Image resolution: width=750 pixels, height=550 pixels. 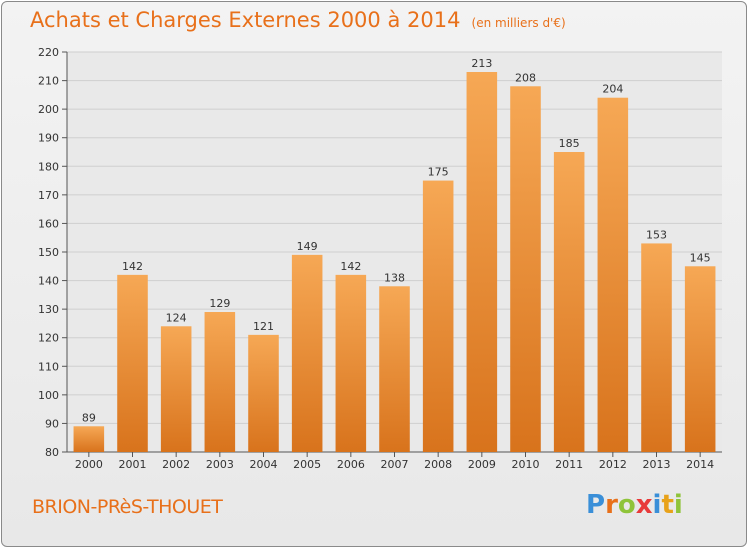 What do you see at coordinates (481, 63) in the screenshot?
I see `bar-value-label: 213` at bounding box center [481, 63].